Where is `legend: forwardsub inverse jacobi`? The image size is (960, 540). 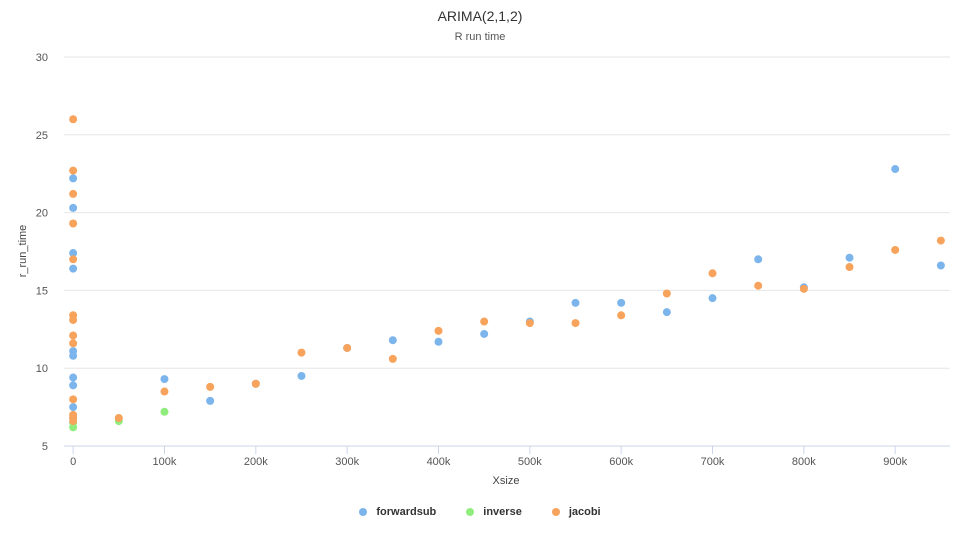
legend: forwardsub inverse jacobi is located at coordinates (480, 512).